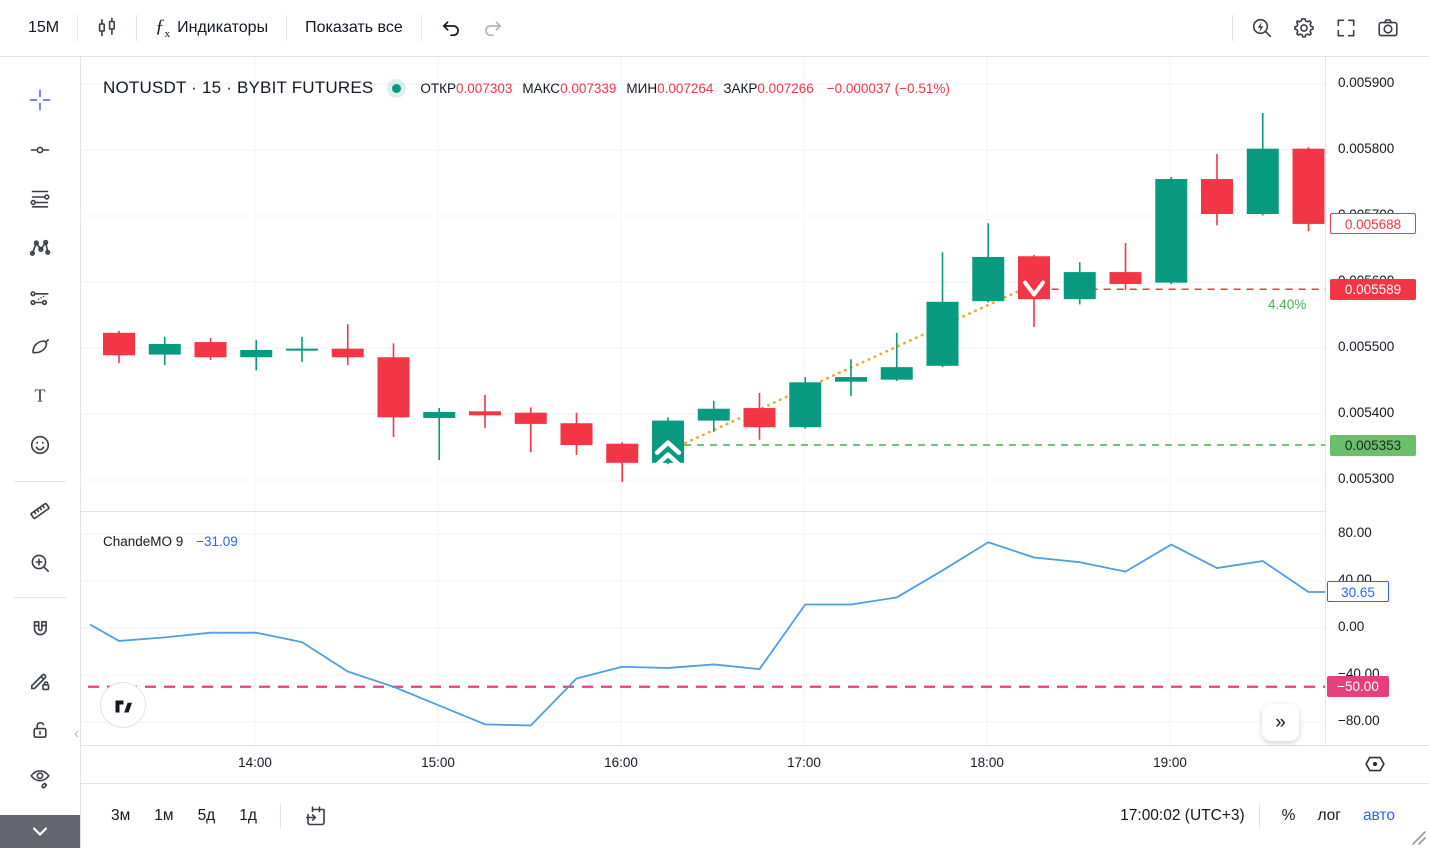 This screenshot has height=848, width=1429. Describe the element at coordinates (642, 88) in the screenshot. I see `low-label: МИН` at that location.